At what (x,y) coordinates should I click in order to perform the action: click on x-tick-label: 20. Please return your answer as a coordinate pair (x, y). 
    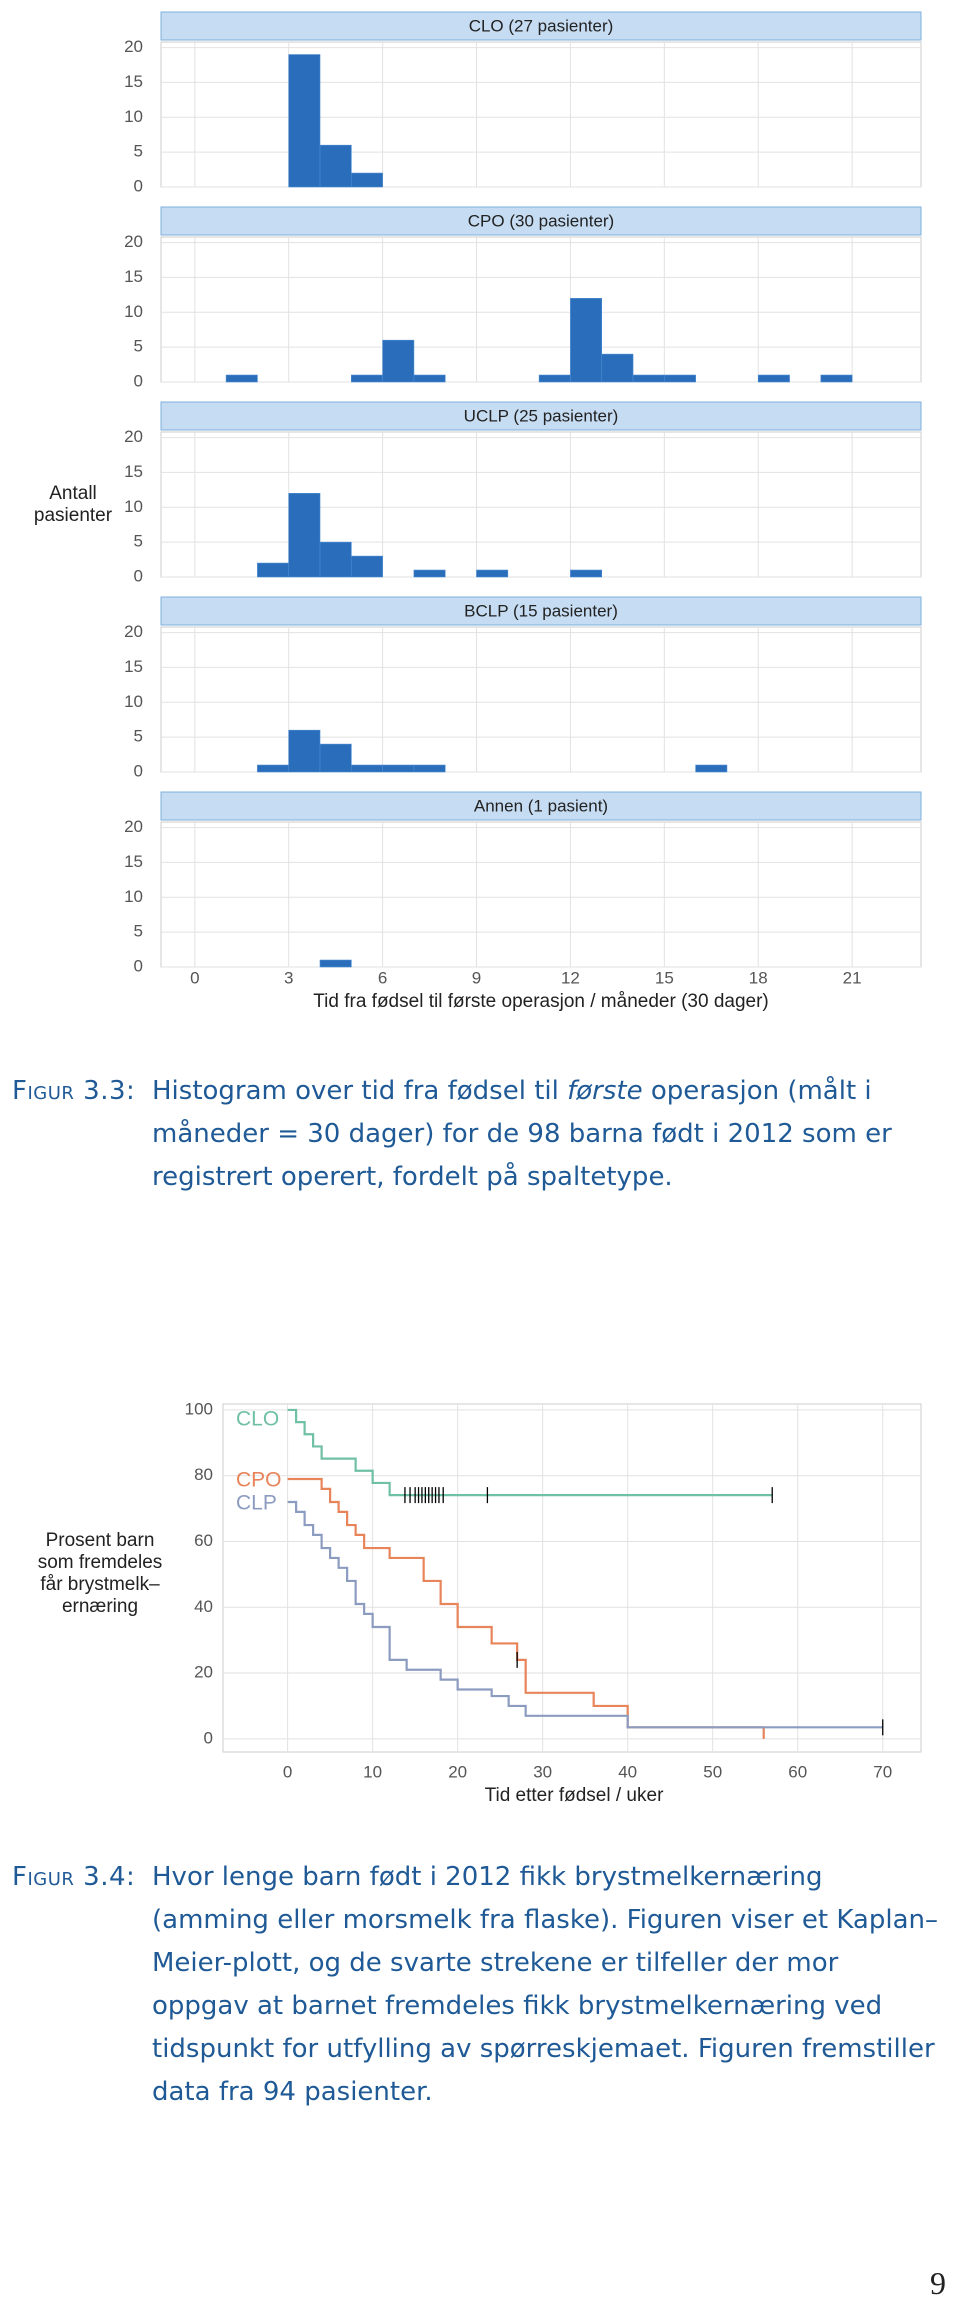
    Looking at the image, I should click on (457, 1771).